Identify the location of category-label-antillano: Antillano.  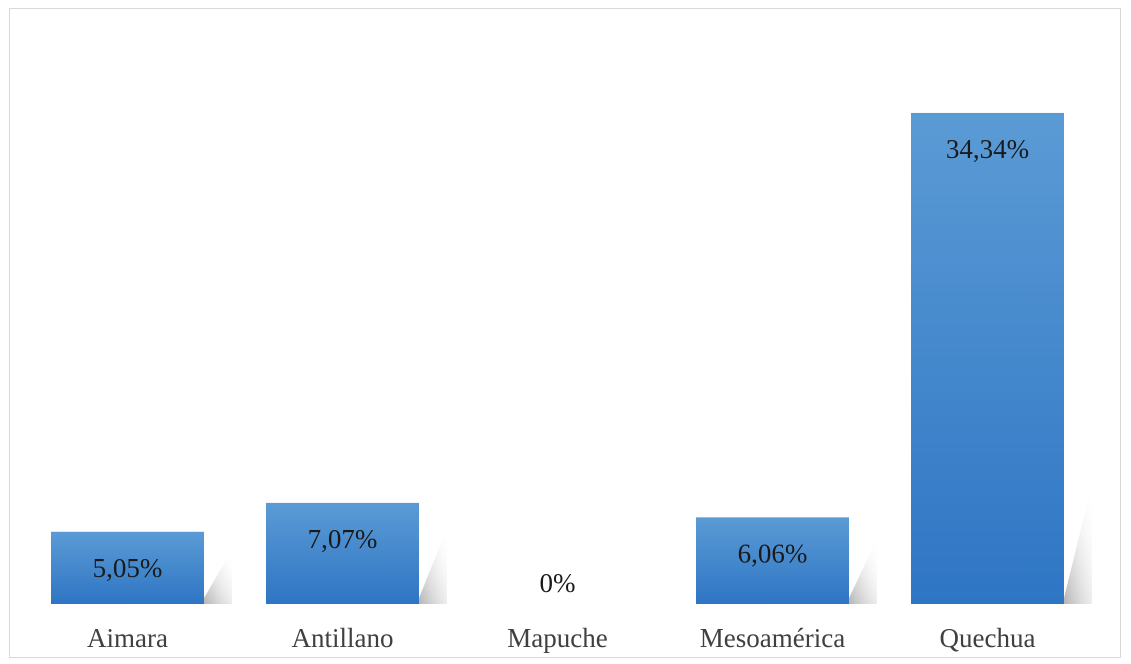
(343, 638).